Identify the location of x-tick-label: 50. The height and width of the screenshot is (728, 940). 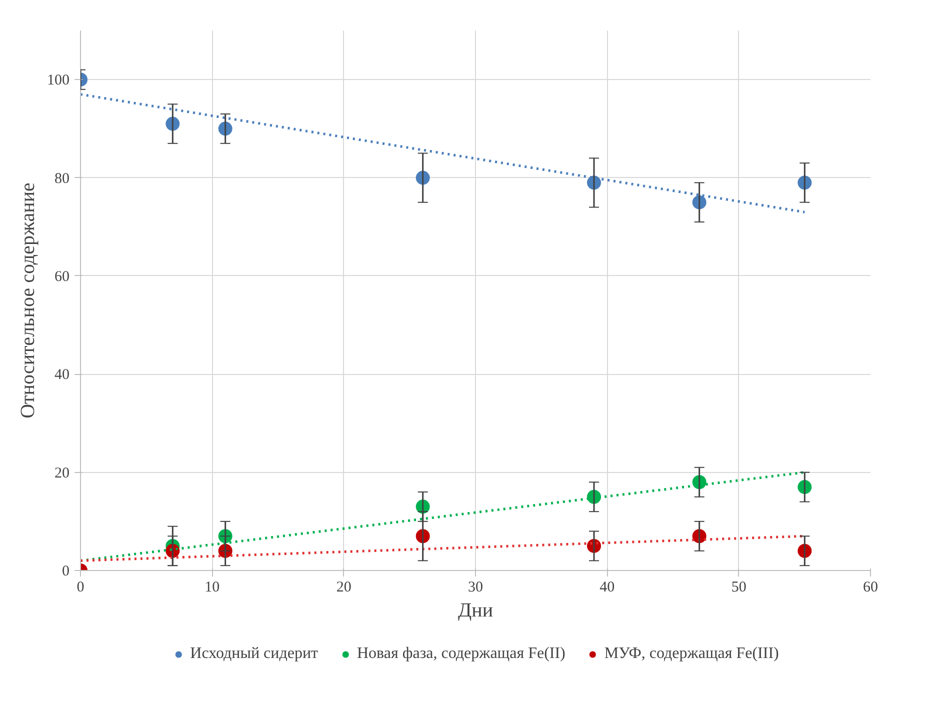
(738, 588).